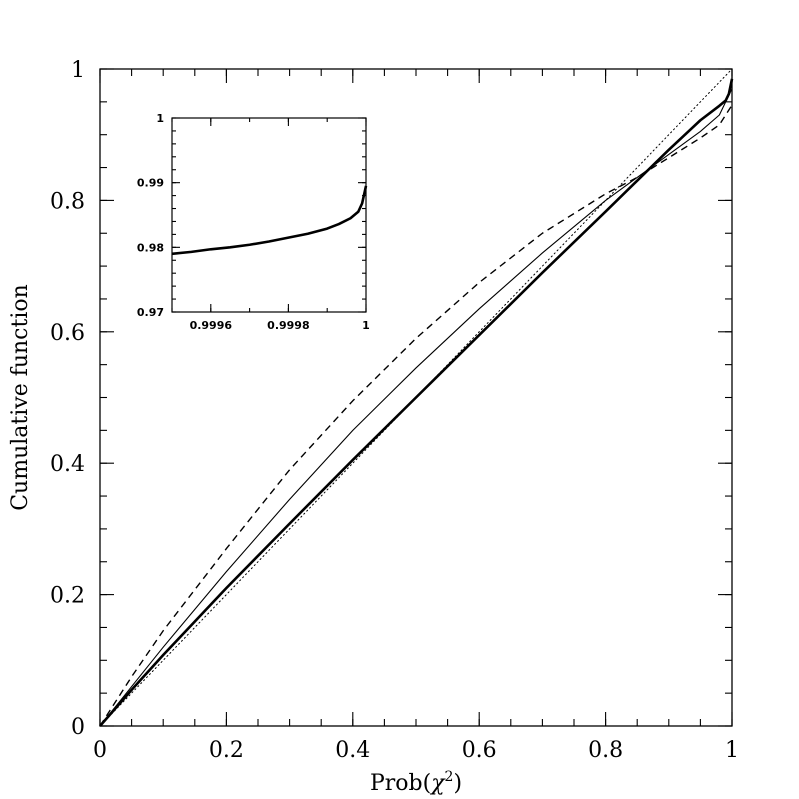 This screenshot has height=799, width=799. What do you see at coordinates (67, 596) in the screenshot?
I see `main-y-tick-label: 0.2` at bounding box center [67, 596].